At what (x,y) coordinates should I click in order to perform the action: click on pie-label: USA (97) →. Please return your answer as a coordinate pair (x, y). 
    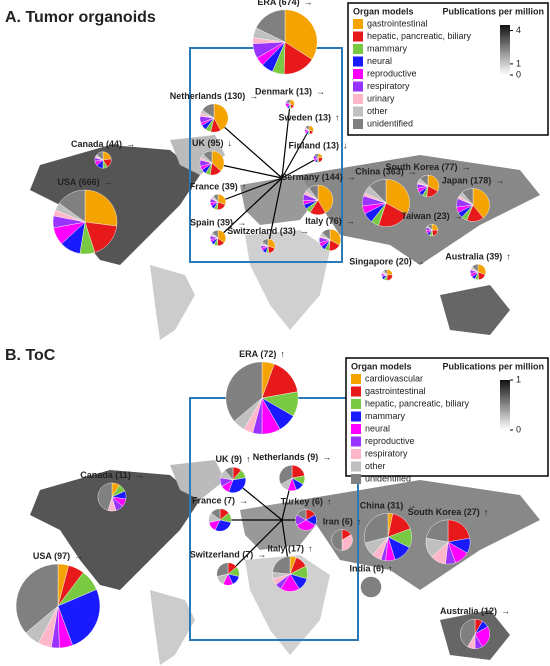
    Looking at the image, I should click on (58, 556).